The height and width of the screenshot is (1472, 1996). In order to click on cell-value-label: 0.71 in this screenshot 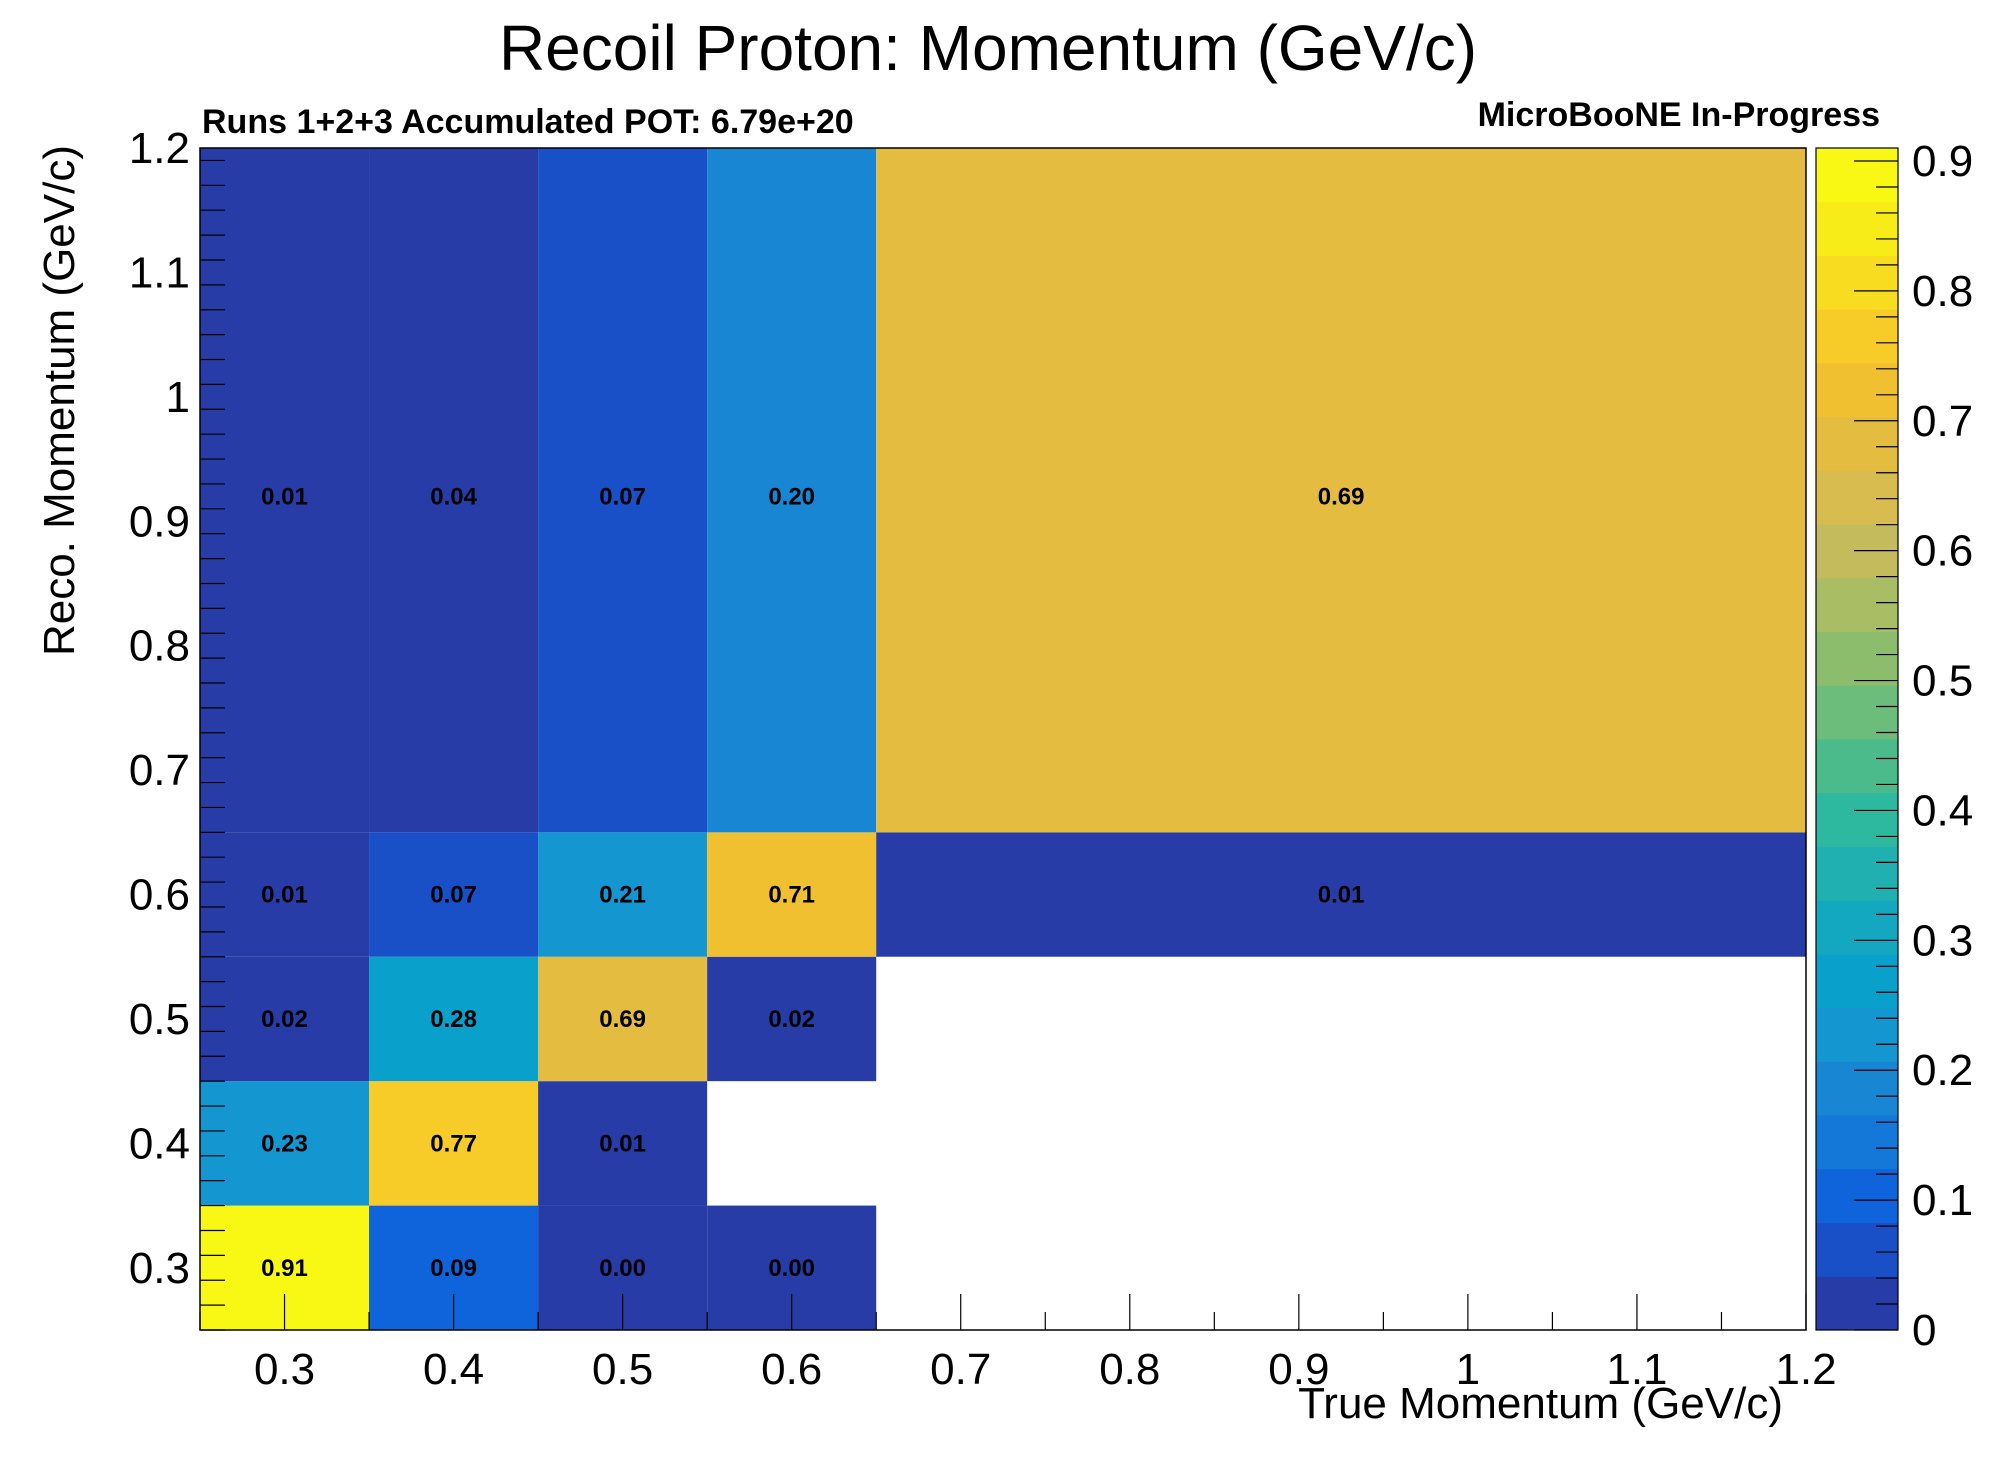, I will do `click(791, 895)`.